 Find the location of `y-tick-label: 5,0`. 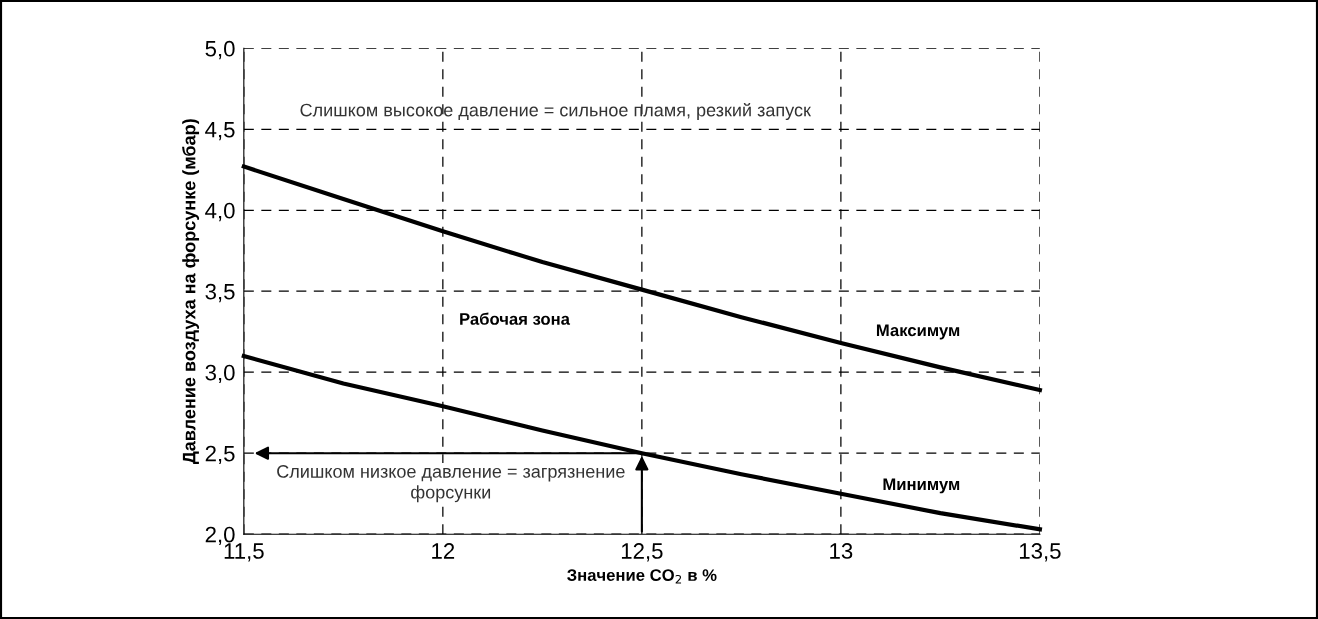

y-tick-label: 5,0 is located at coordinates (220, 50).